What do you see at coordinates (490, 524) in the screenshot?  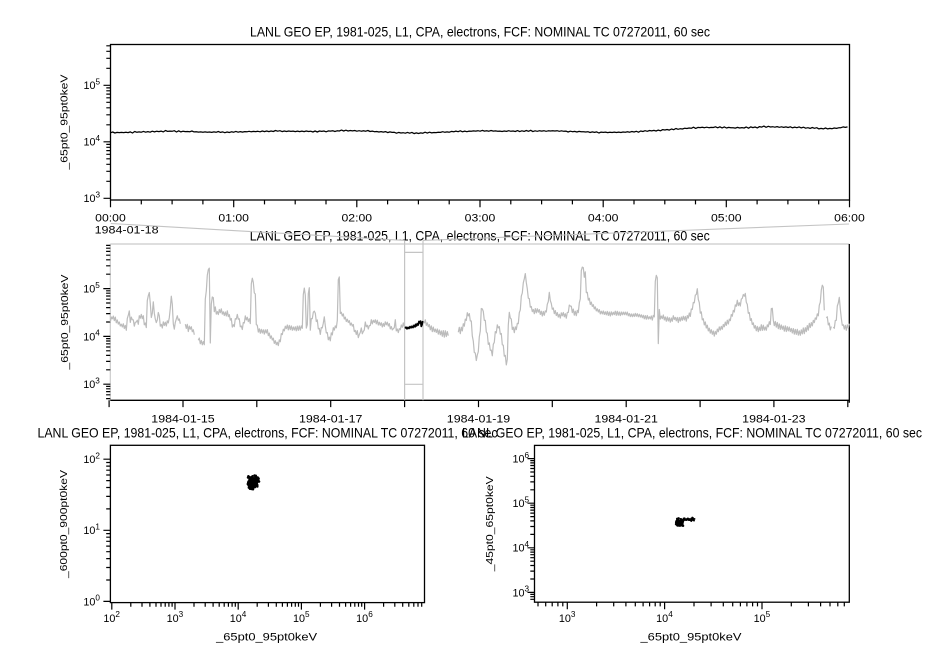 I see `svg-text: _45pt0_65pt0keV` at bounding box center [490, 524].